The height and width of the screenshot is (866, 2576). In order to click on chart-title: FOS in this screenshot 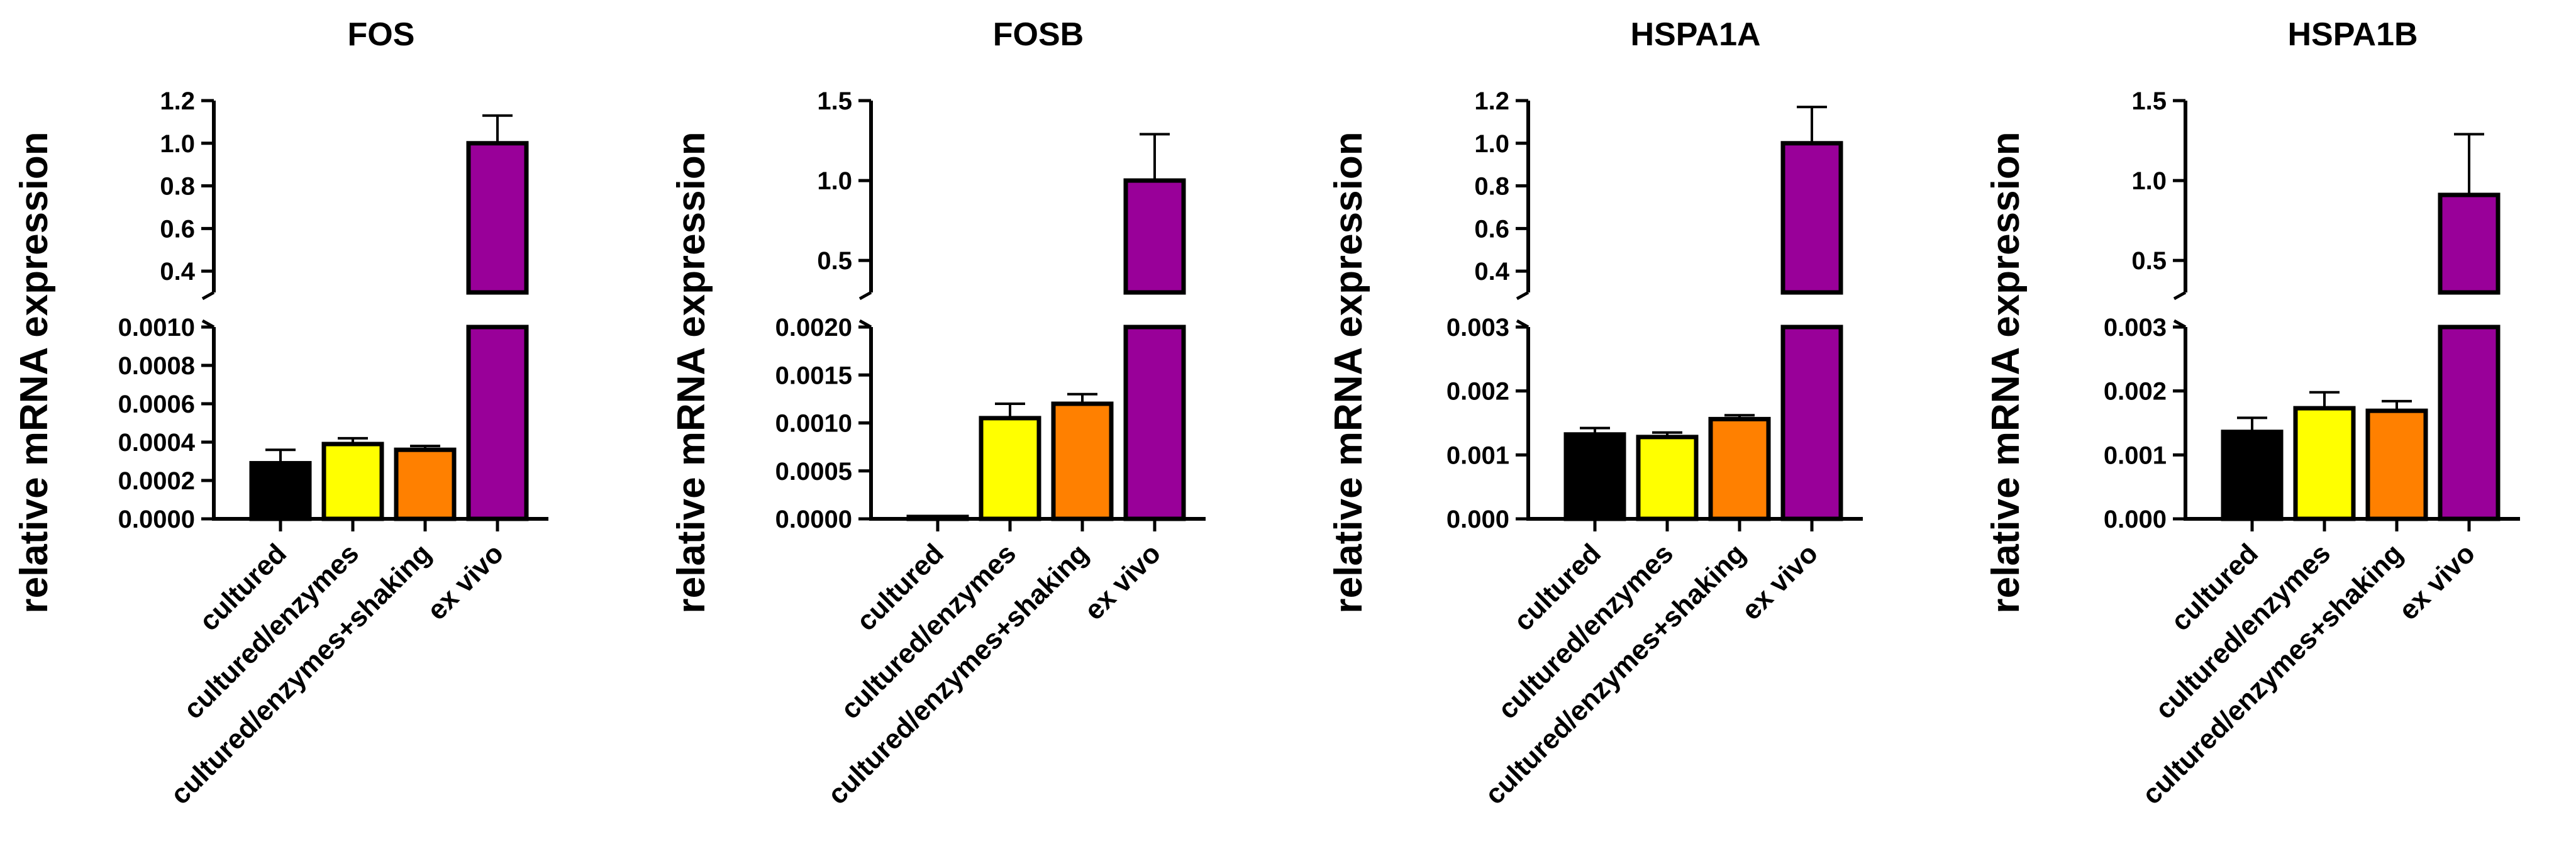, I will do `click(381, 34)`.